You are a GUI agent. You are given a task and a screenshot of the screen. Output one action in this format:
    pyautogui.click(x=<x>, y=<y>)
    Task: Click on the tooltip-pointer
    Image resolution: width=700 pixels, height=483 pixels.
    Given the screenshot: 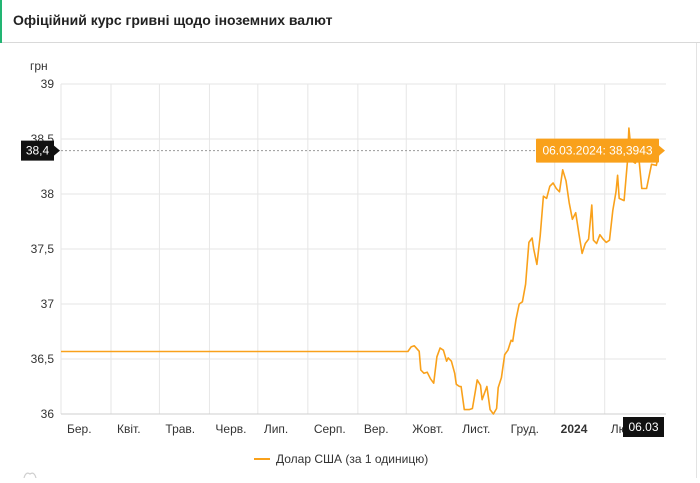 What is the action you would take?
    pyautogui.click(x=662, y=150)
    